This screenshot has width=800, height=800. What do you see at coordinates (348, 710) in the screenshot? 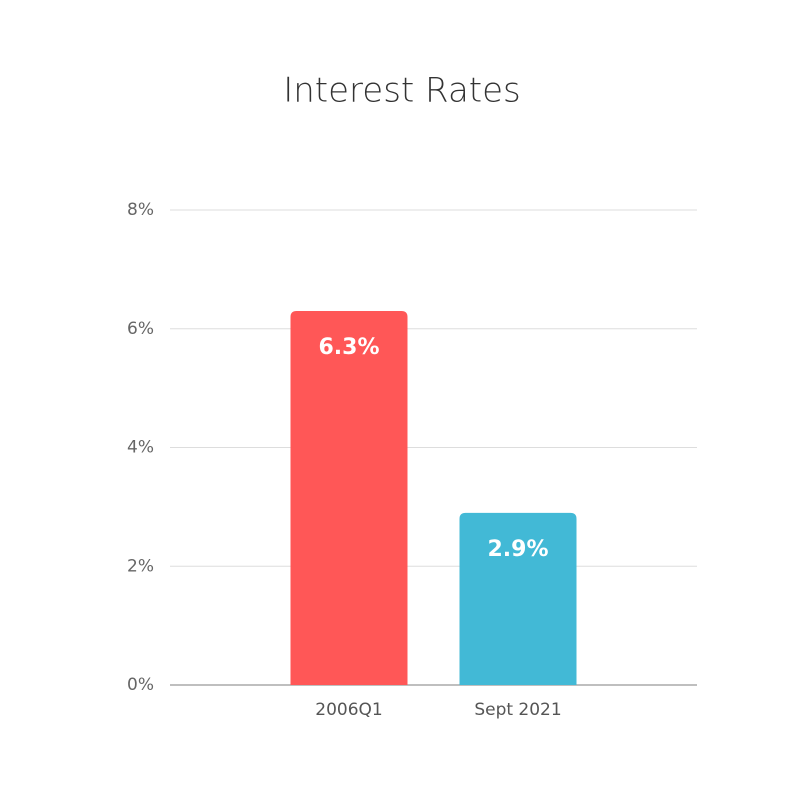
I see `x-tick-label: 2006Q1` at bounding box center [348, 710].